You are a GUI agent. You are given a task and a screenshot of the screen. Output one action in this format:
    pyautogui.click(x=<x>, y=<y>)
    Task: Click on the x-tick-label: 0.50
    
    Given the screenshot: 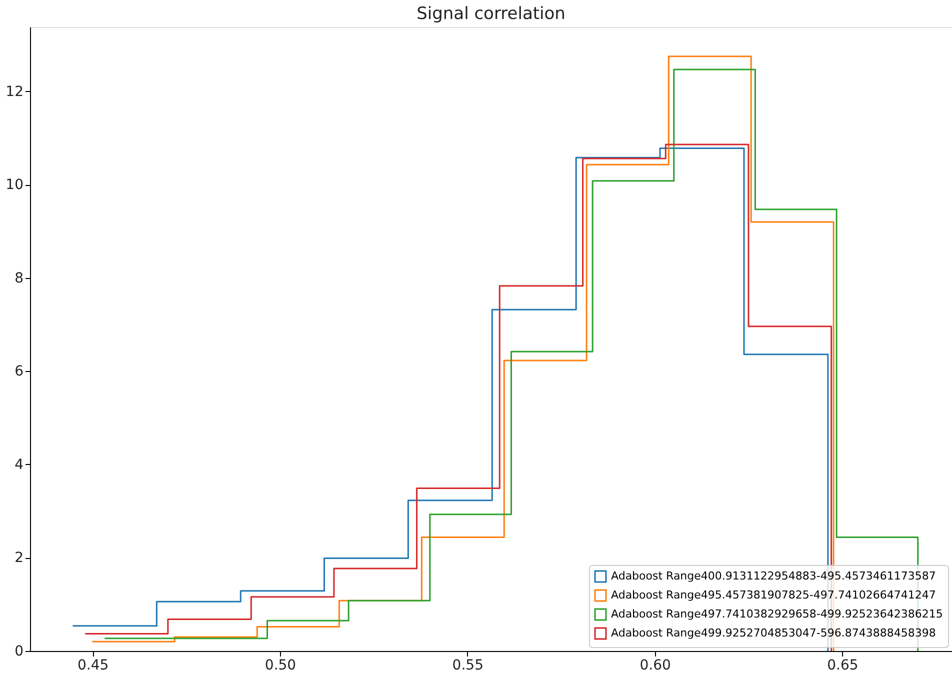 What is the action you would take?
    pyautogui.click(x=280, y=666)
    